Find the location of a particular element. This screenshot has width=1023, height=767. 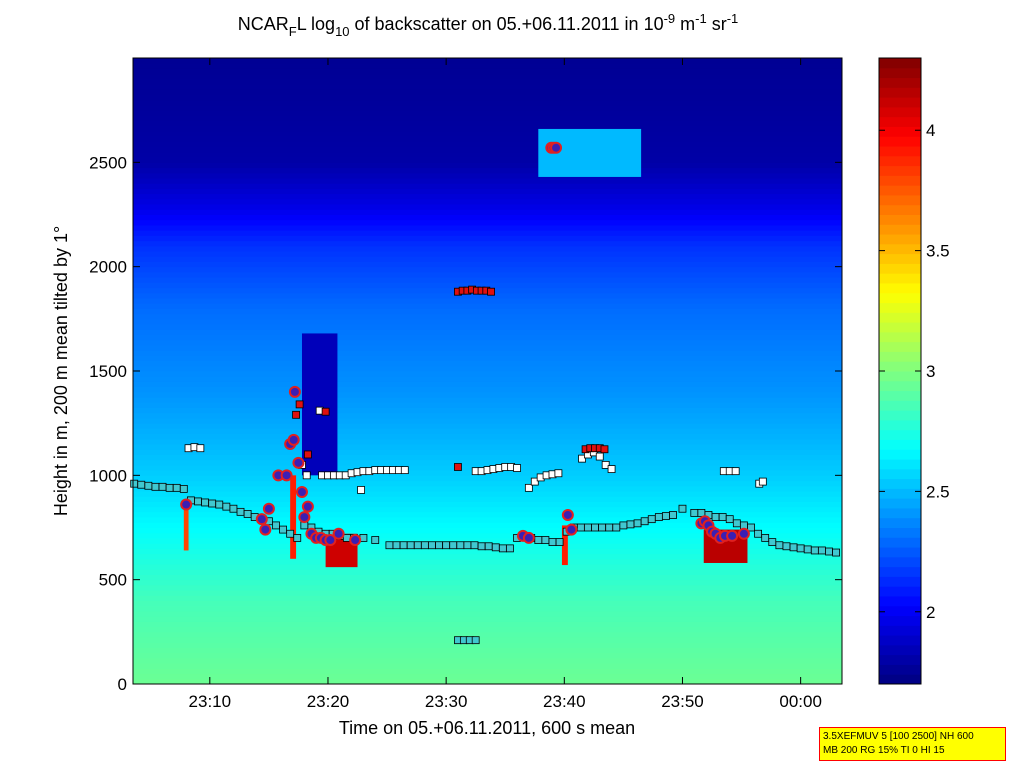

x-tick-label: 23:40 is located at coordinates (564, 701).